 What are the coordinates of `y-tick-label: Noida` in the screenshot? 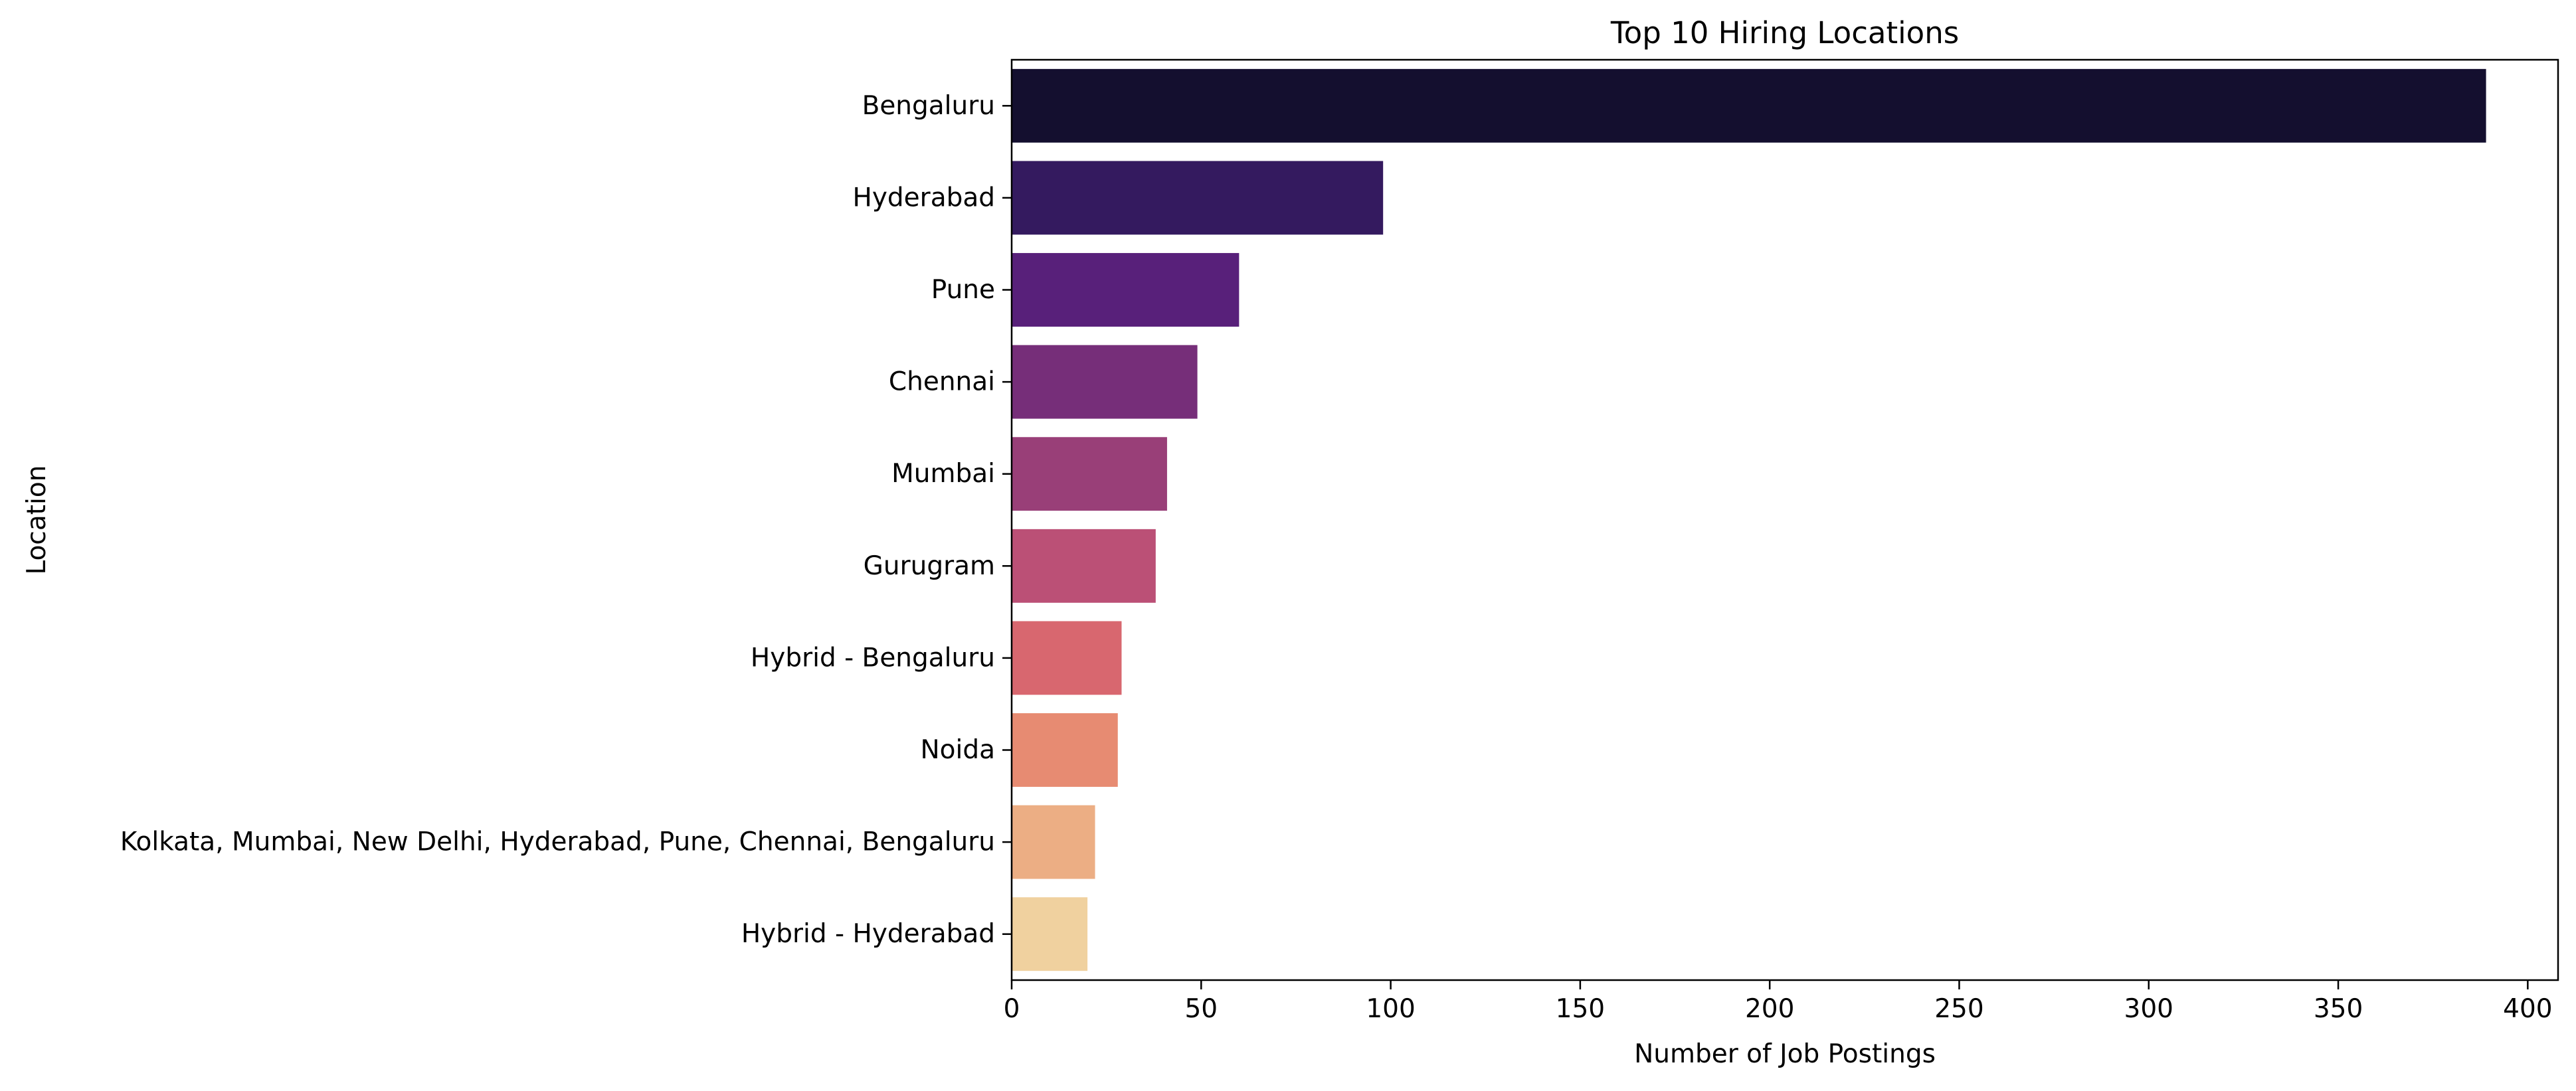 It's located at (957, 750).